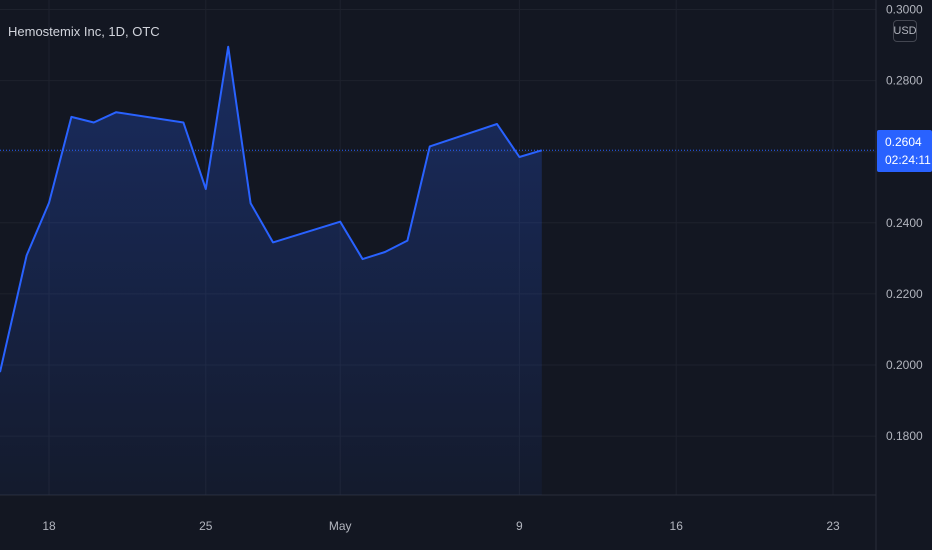  What do you see at coordinates (904, 365) in the screenshot?
I see `price-tick-label: 0.2000` at bounding box center [904, 365].